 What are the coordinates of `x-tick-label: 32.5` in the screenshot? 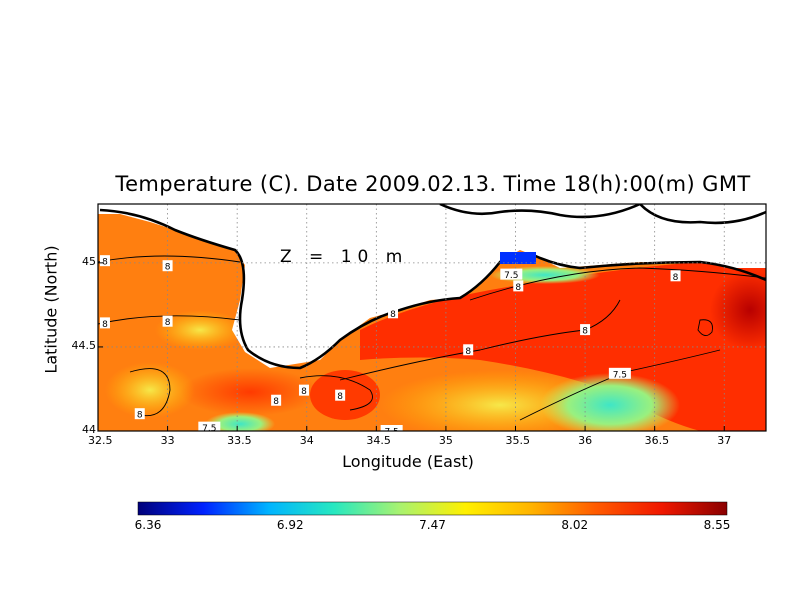 It's located at (100, 440).